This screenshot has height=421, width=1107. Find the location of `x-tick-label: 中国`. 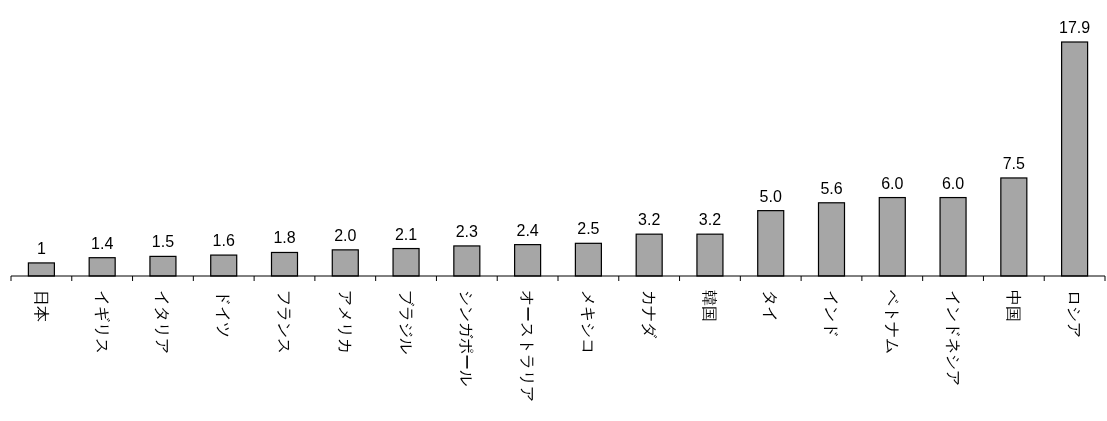

x-tick-label: 中国 is located at coordinates (1014, 306).